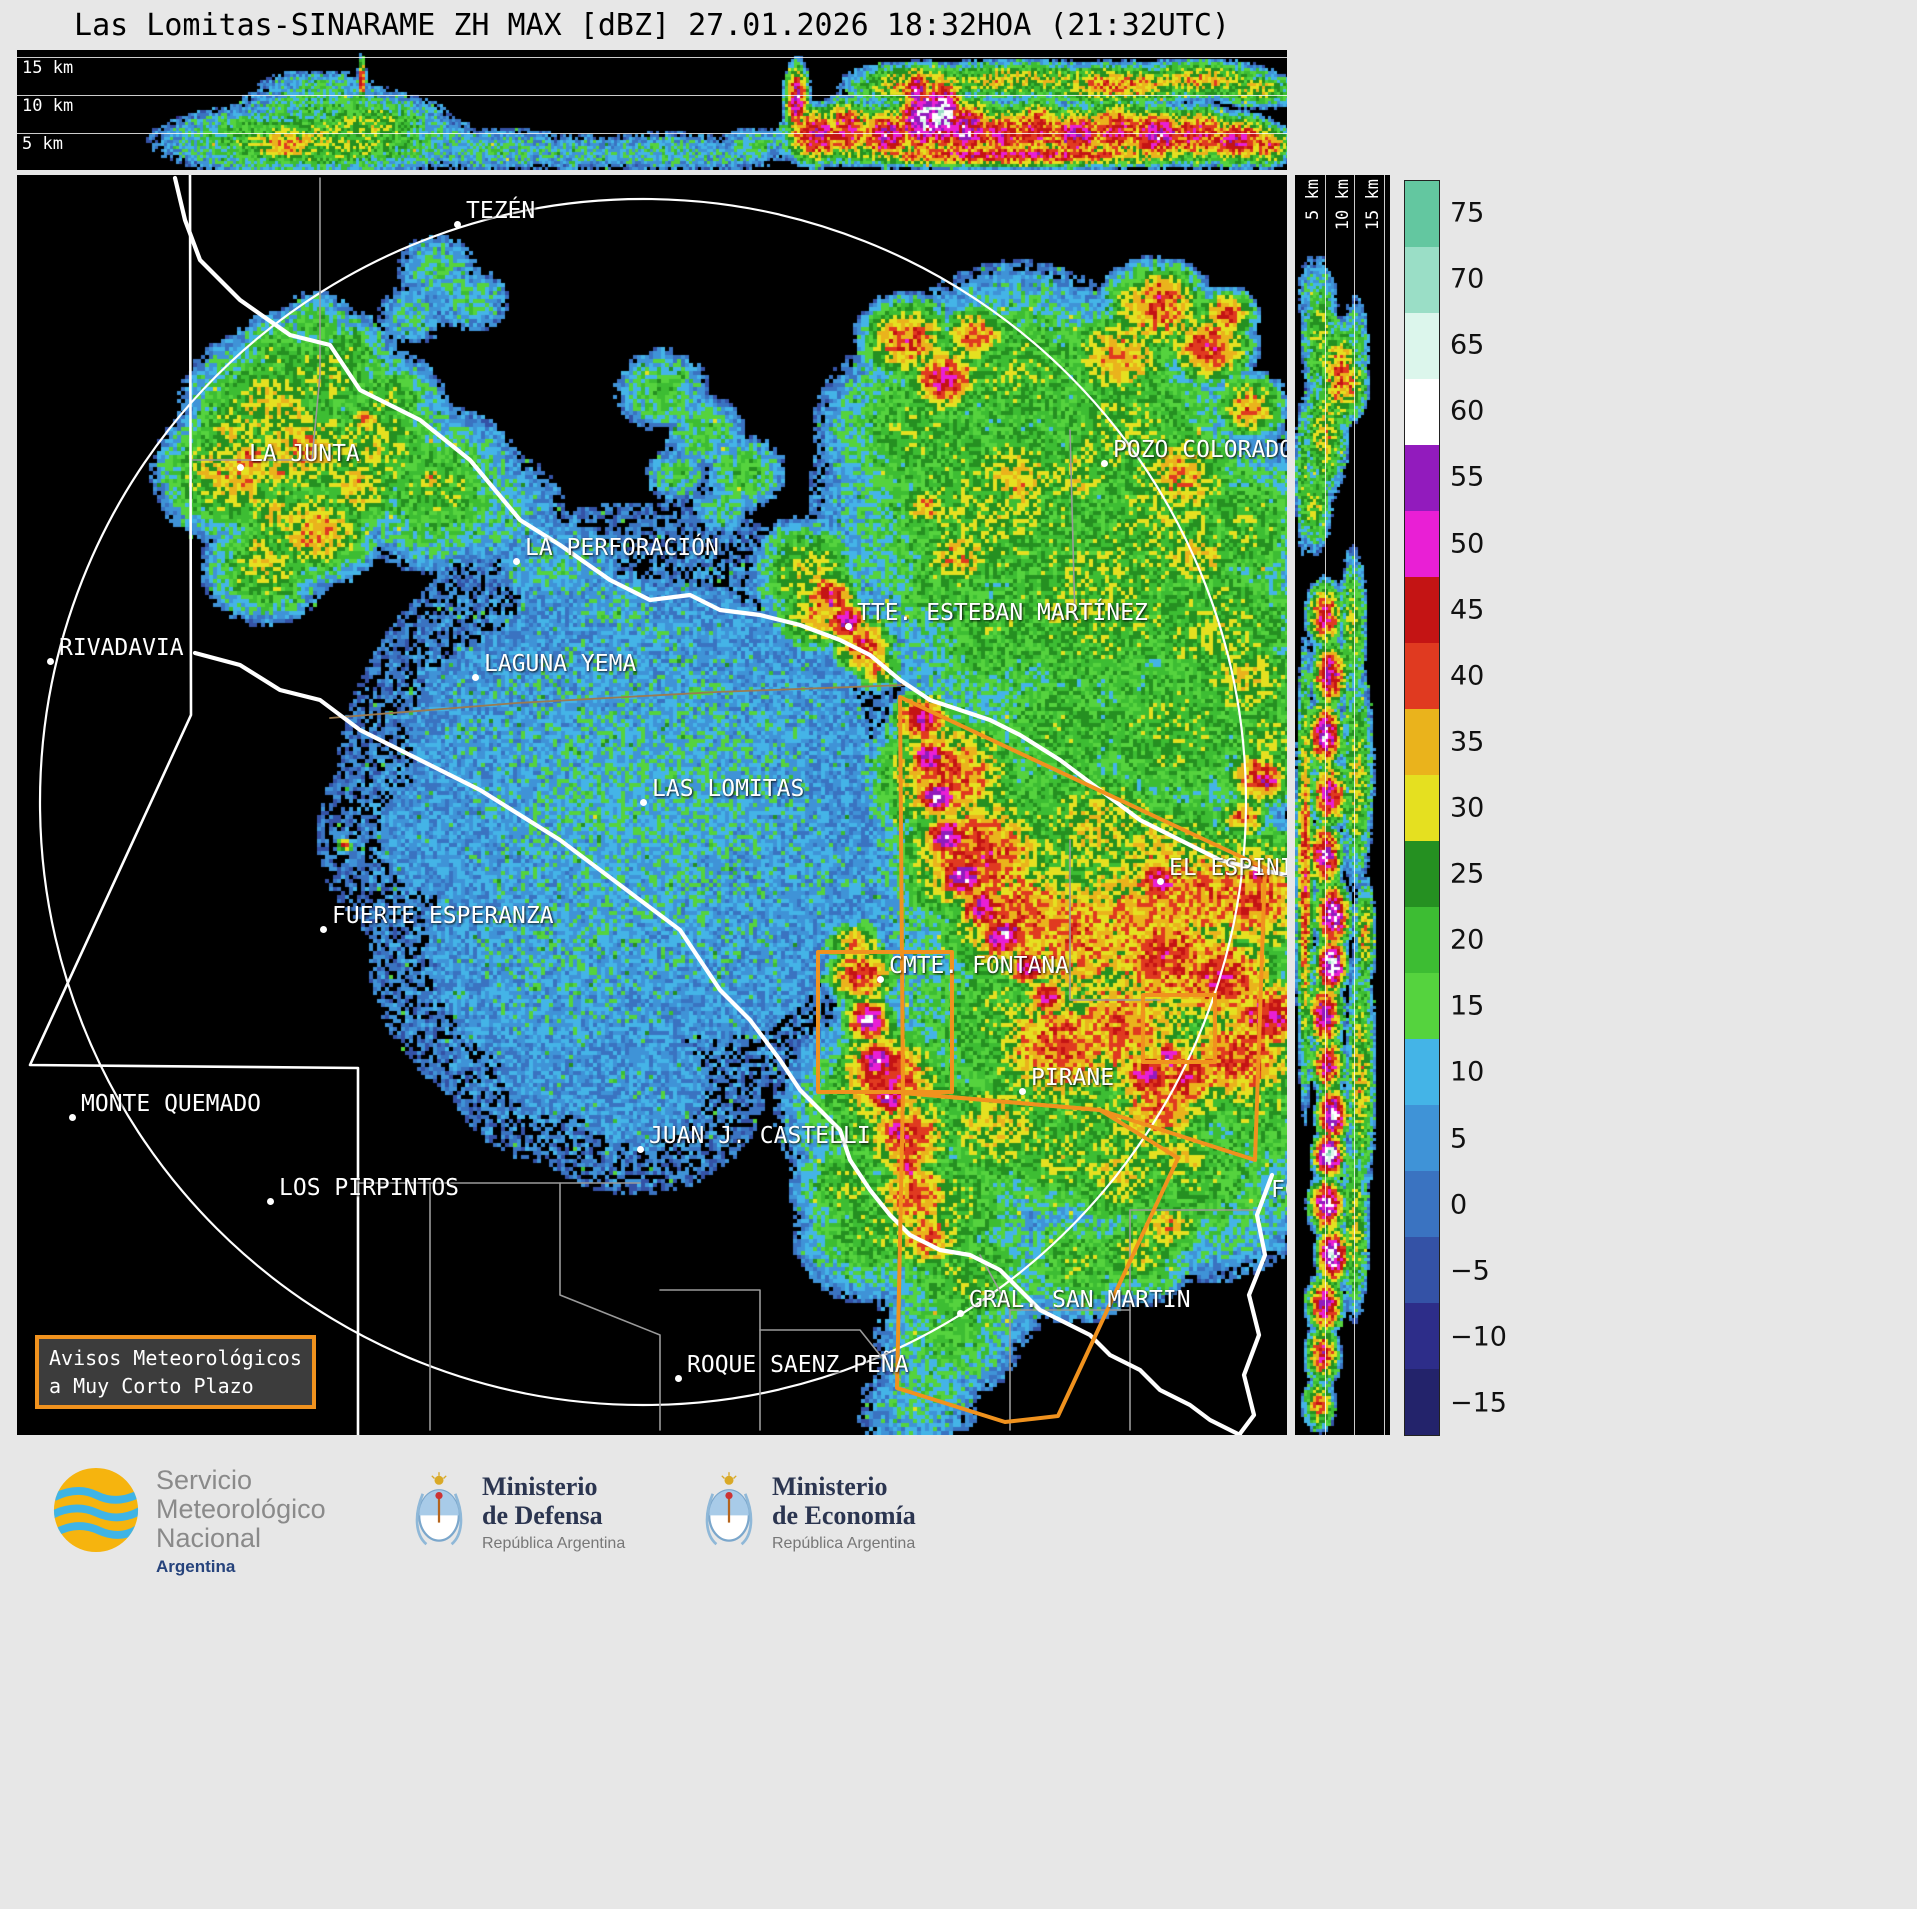 This screenshot has height=1909, width=1917. I want to click on warning-box-line1: Avisos Meteorológicos, so click(175, 1358).